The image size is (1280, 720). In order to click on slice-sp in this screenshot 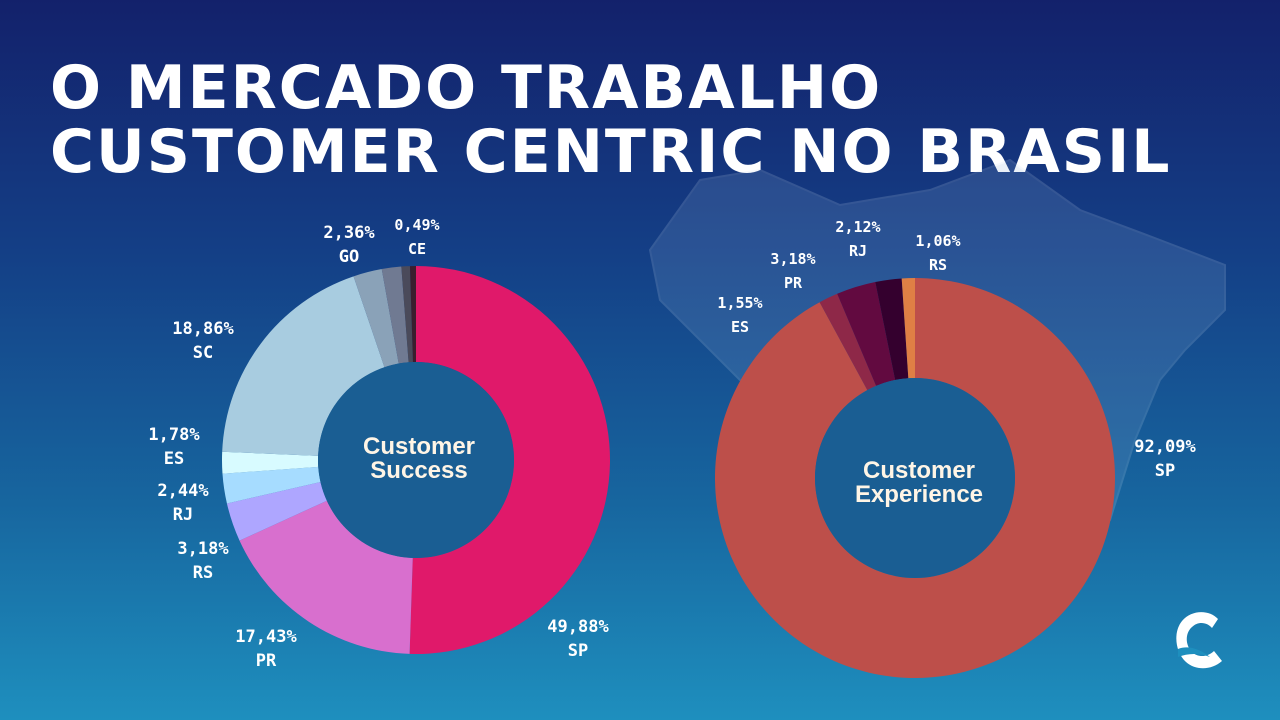, I will do `click(510, 460)`.